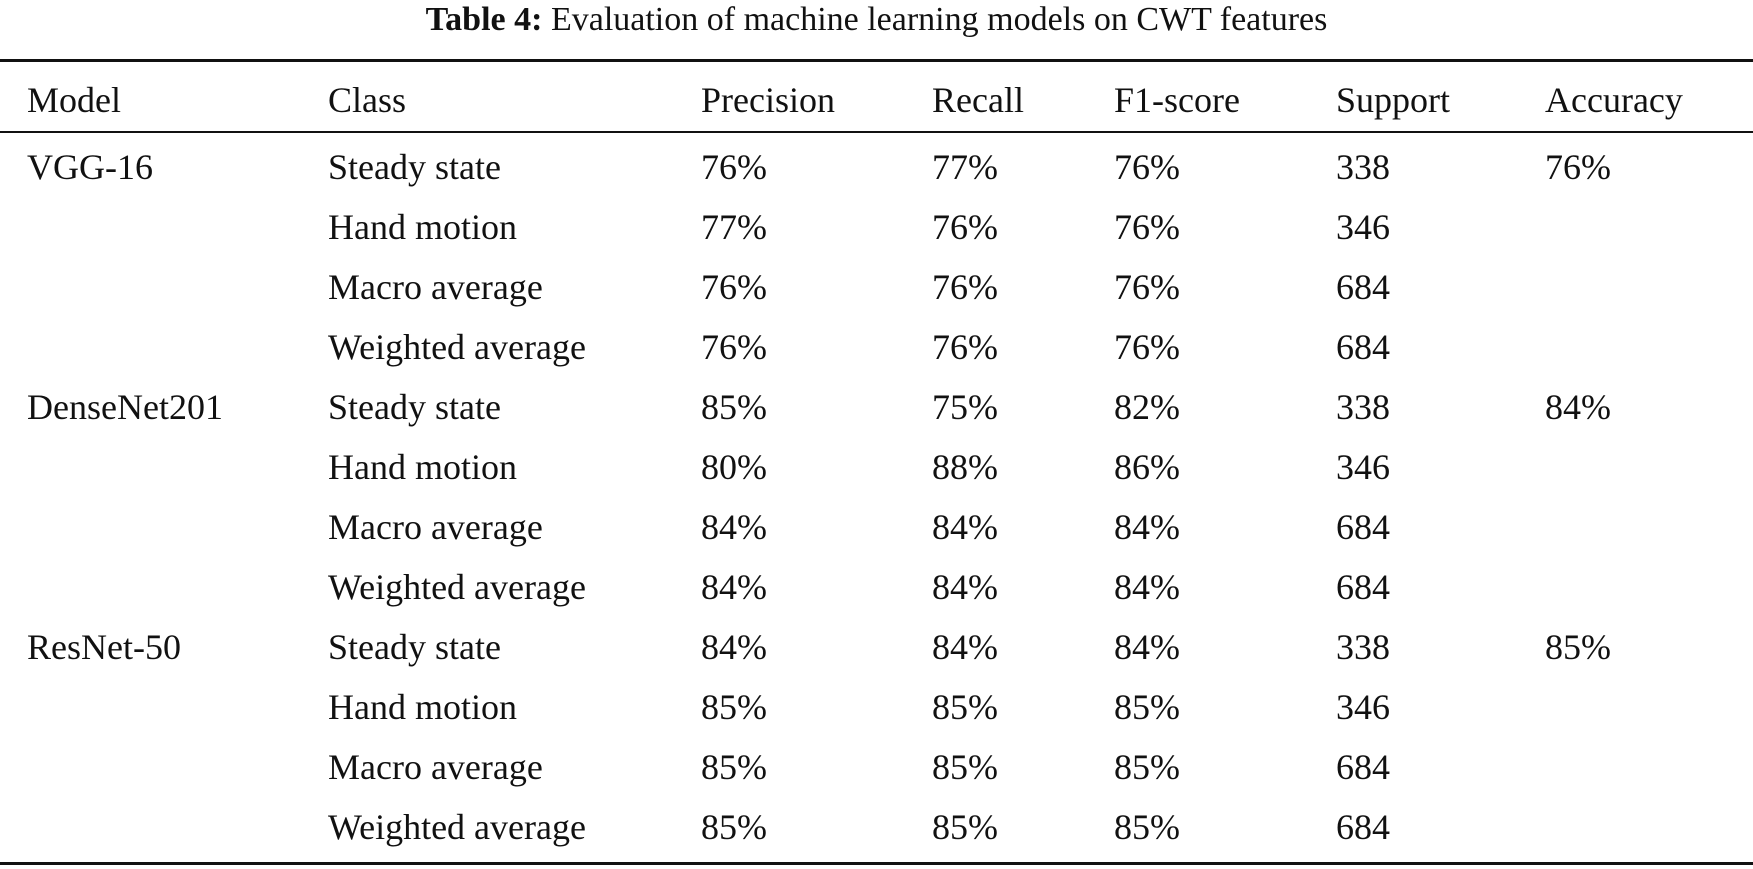  Describe the element at coordinates (876, 647) in the screenshot. I see `table-row: ResNet-50 Steady state 84% 84% 84% 338 85%` at that location.